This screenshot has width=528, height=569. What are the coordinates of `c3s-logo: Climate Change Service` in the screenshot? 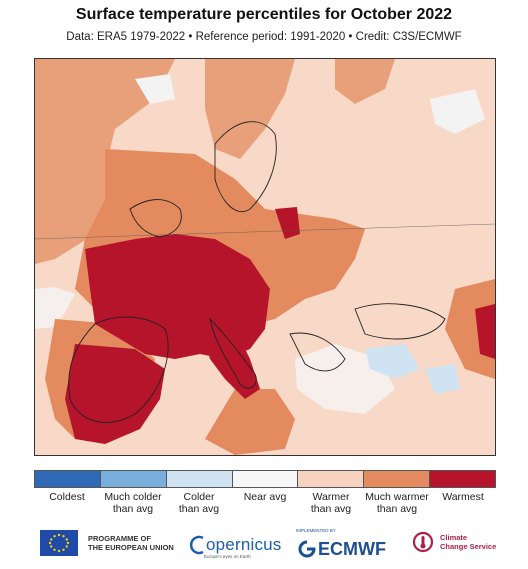 It's located at (454, 542).